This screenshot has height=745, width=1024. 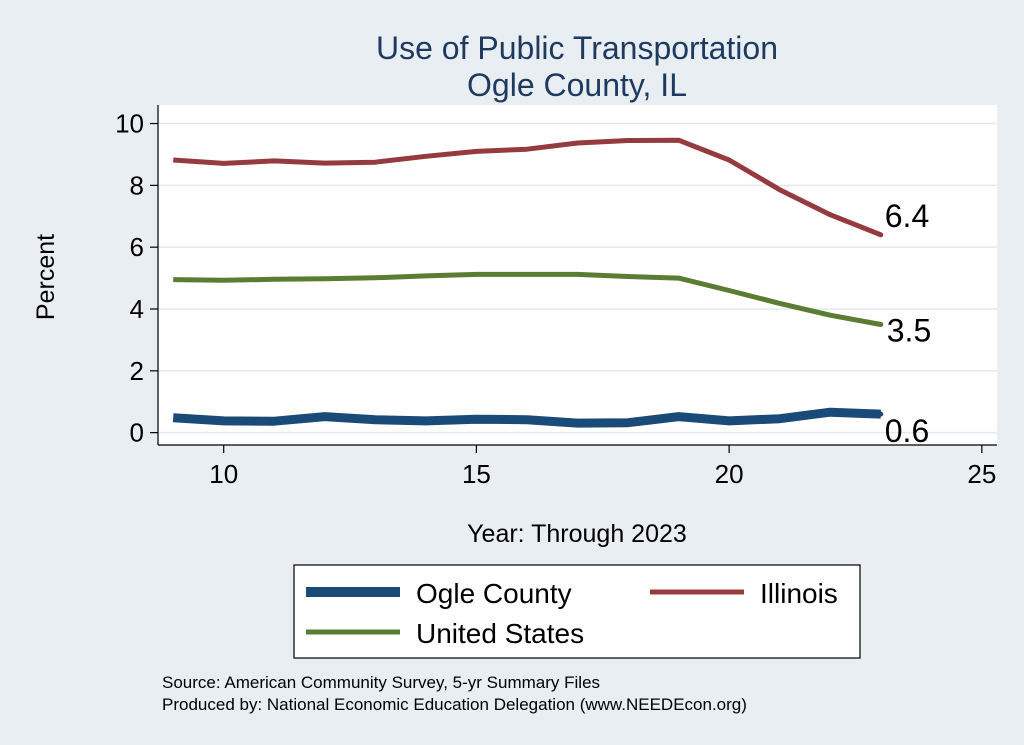 What do you see at coordinates (476, 474) in the screenshot?
I see `x-tick-label: 15` at bounding box center [476, 474].